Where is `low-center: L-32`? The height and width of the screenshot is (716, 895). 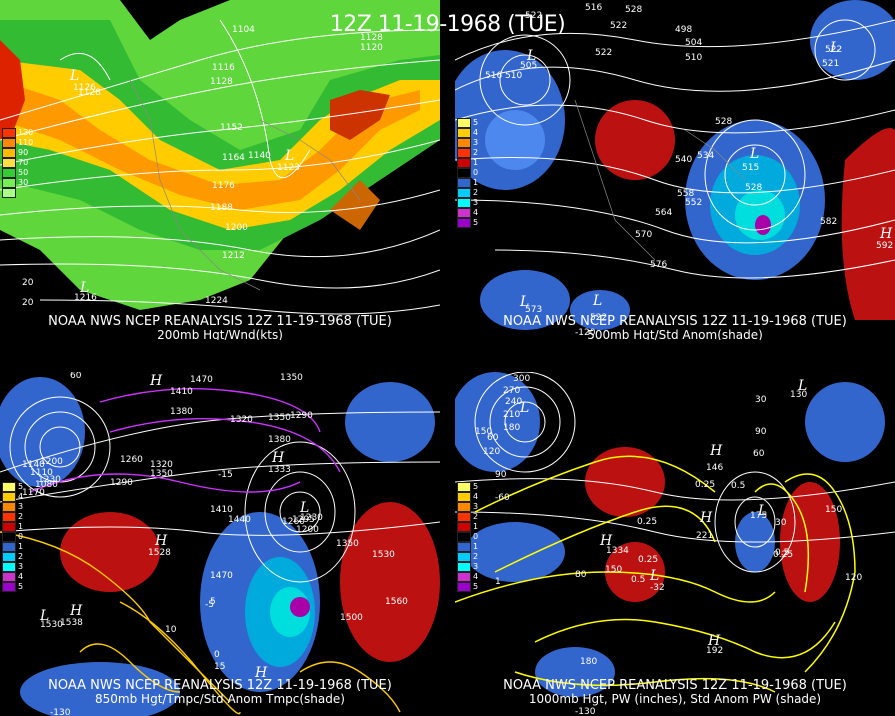 low-center: L-32 is located at coordinates (657, 580).